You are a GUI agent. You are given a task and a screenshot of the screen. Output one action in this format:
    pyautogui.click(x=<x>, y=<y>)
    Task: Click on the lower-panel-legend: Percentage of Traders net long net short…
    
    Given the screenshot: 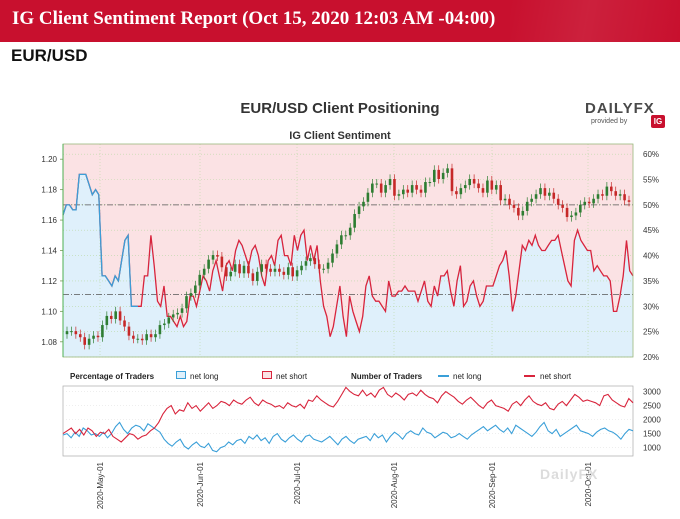 What is the action you would take?
    pyautogui.click(x=349, y=377)
    